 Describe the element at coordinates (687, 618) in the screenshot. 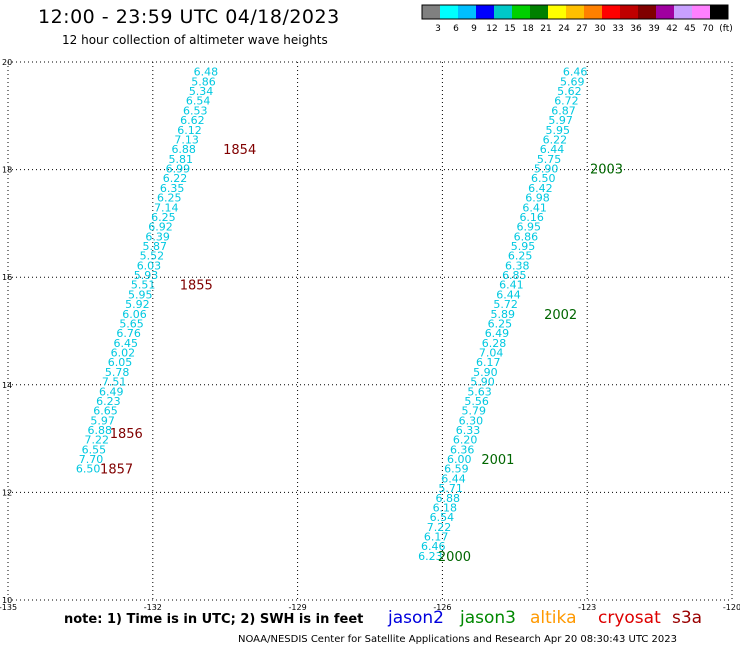

I see `mission-s3a: s3a` at that location.